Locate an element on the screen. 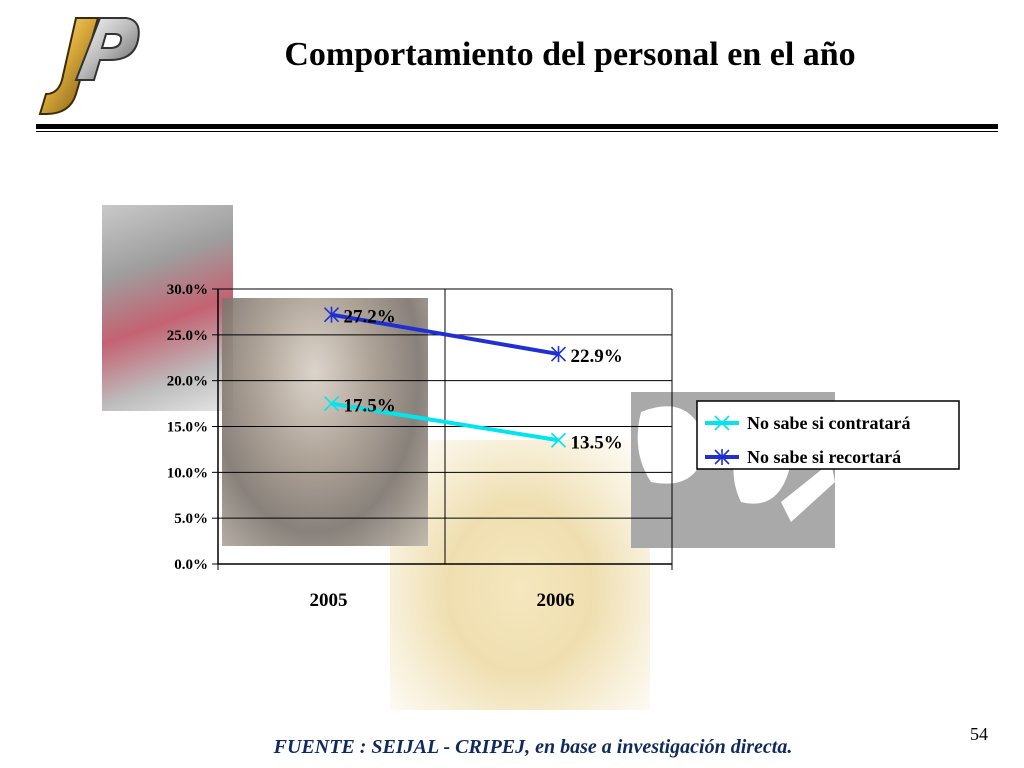  data-label: 17.5% is located at coordinates (370, 406).